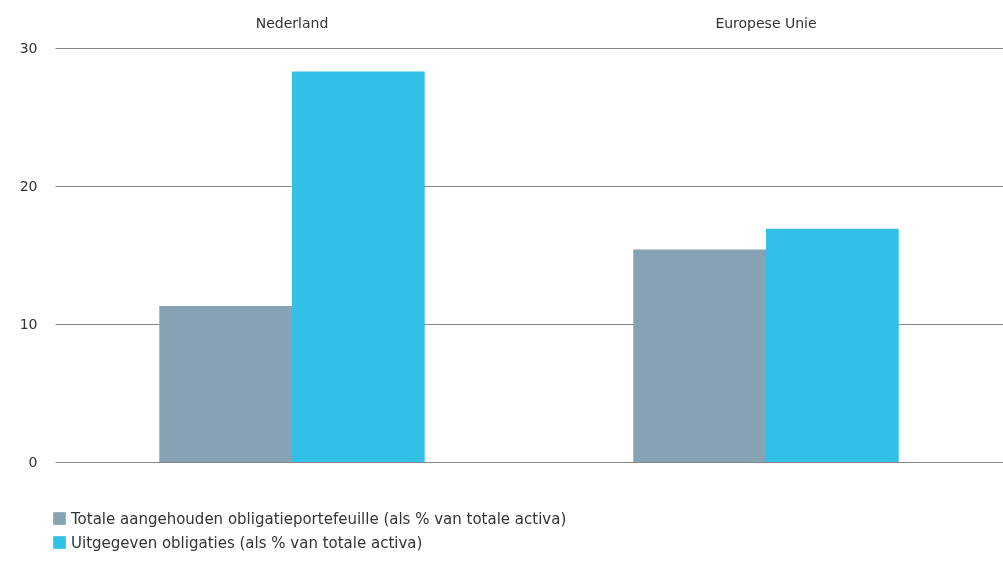 The image size is (1003, 564). I want to click on y-tick-label: 30, so click(28, 47).